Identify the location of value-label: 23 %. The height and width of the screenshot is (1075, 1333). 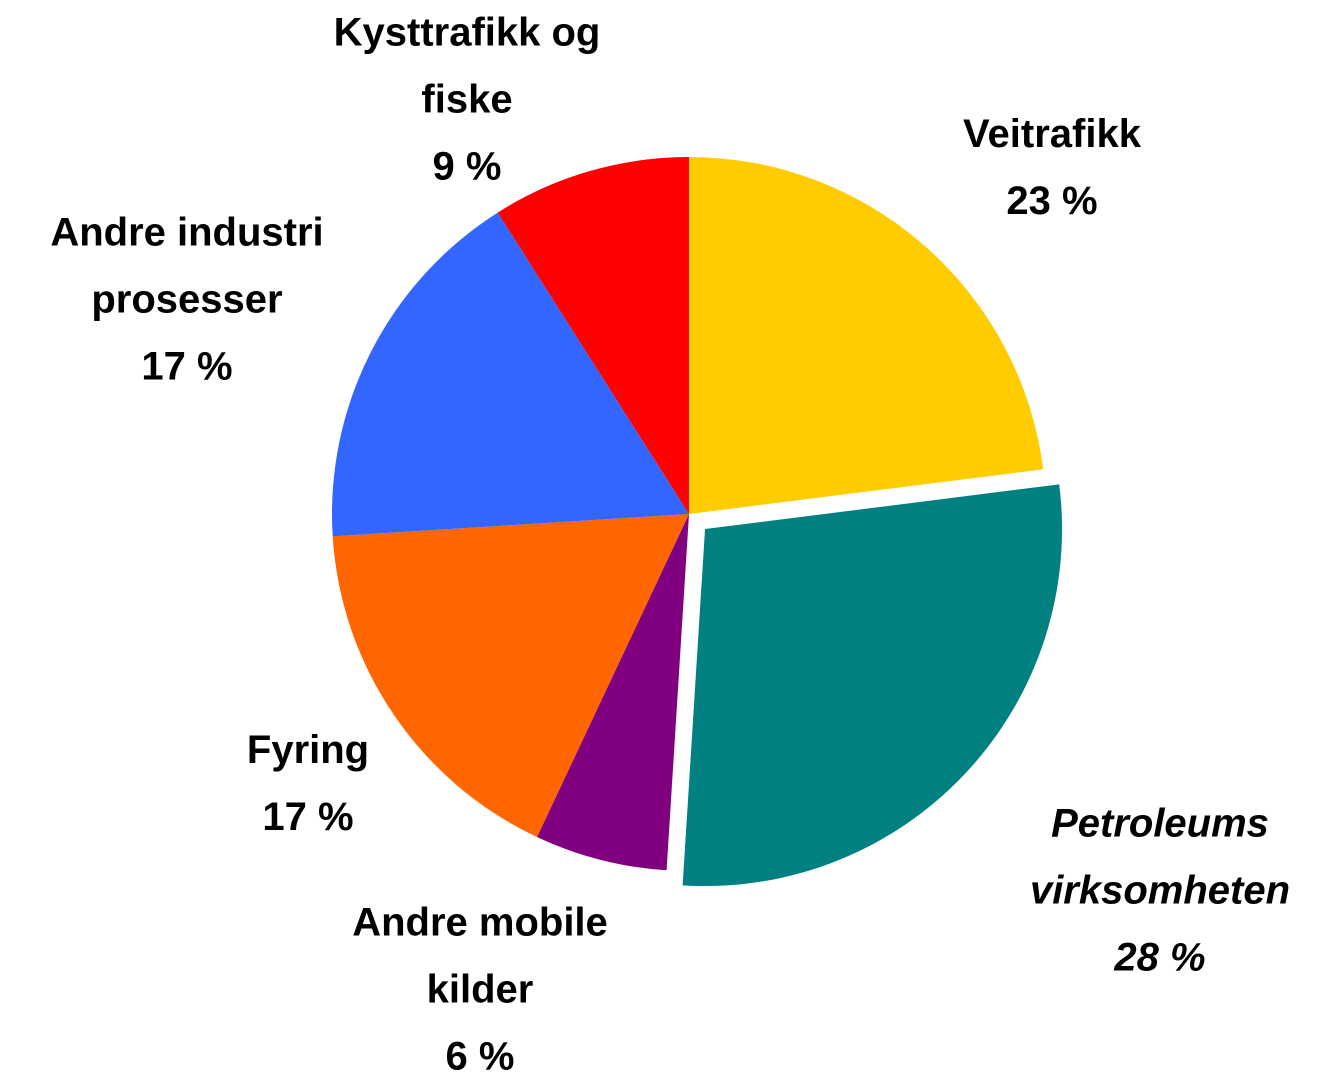
(1052, 201).